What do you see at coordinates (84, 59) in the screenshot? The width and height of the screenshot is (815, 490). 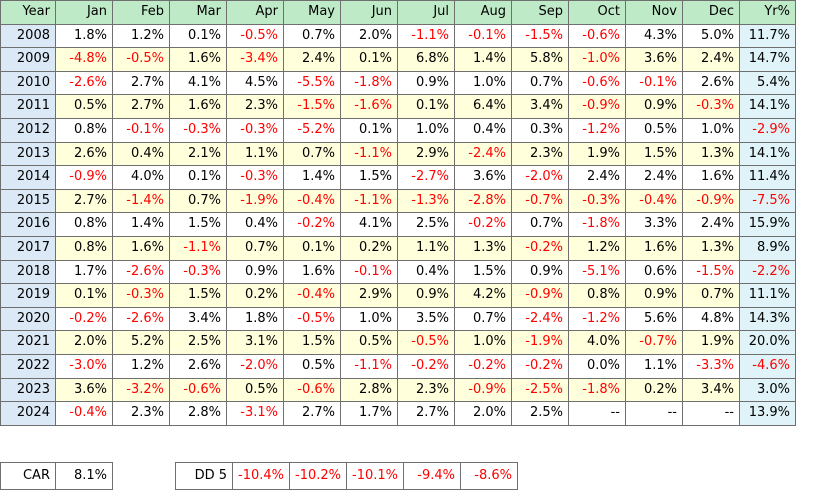 I see `monthly-return-cell: -4.8%` at bounding box center [84, 59].